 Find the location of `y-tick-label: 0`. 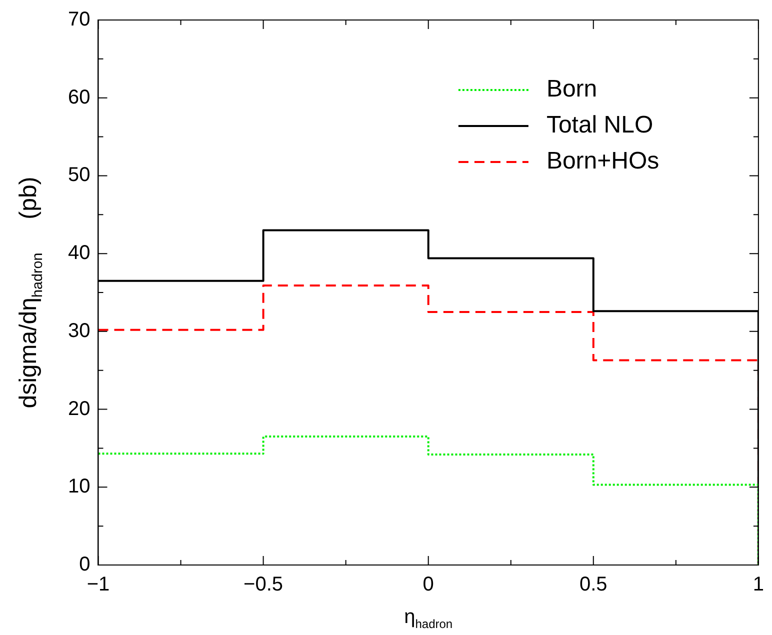

y-tick-label: 0 is located at coordinates (84, 565).